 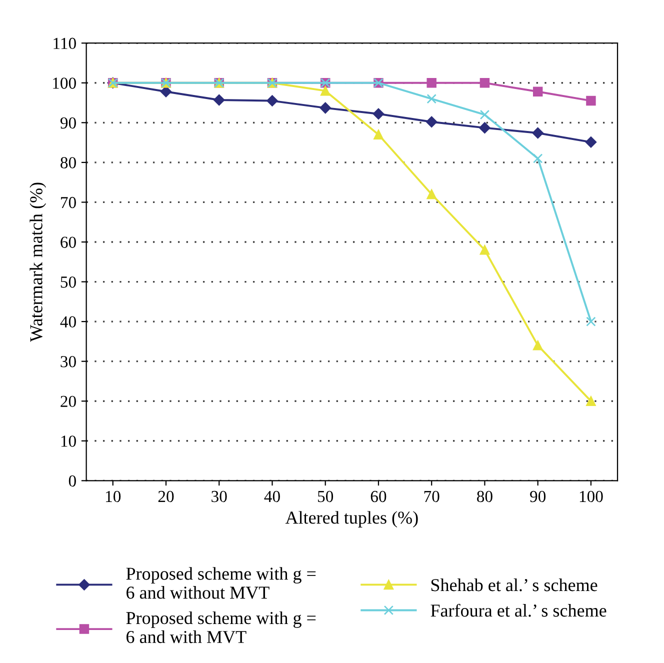 I want to click on x-tick-label: 60, so click(x=378, y=496).